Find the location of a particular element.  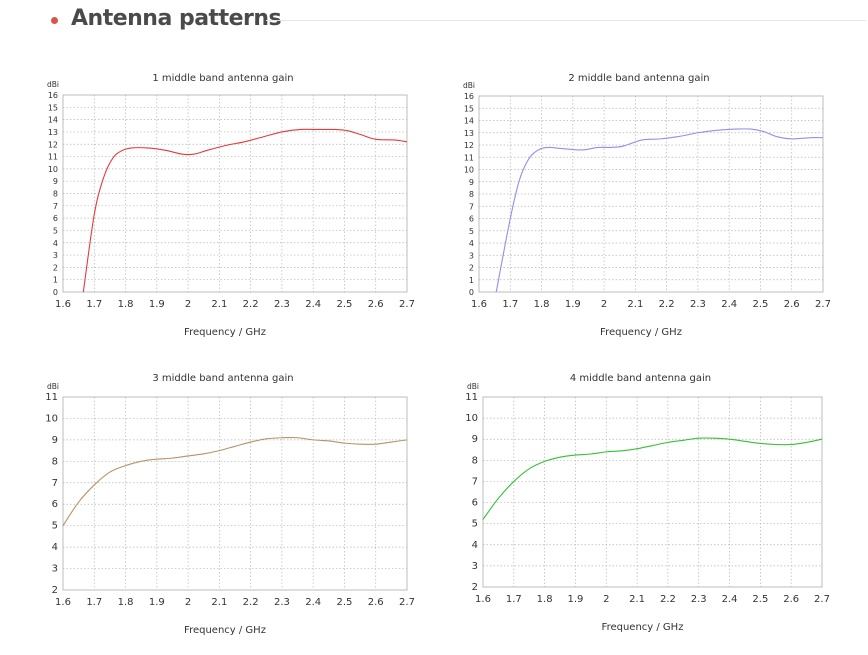

header-divider is located at coordinates (566, 20).